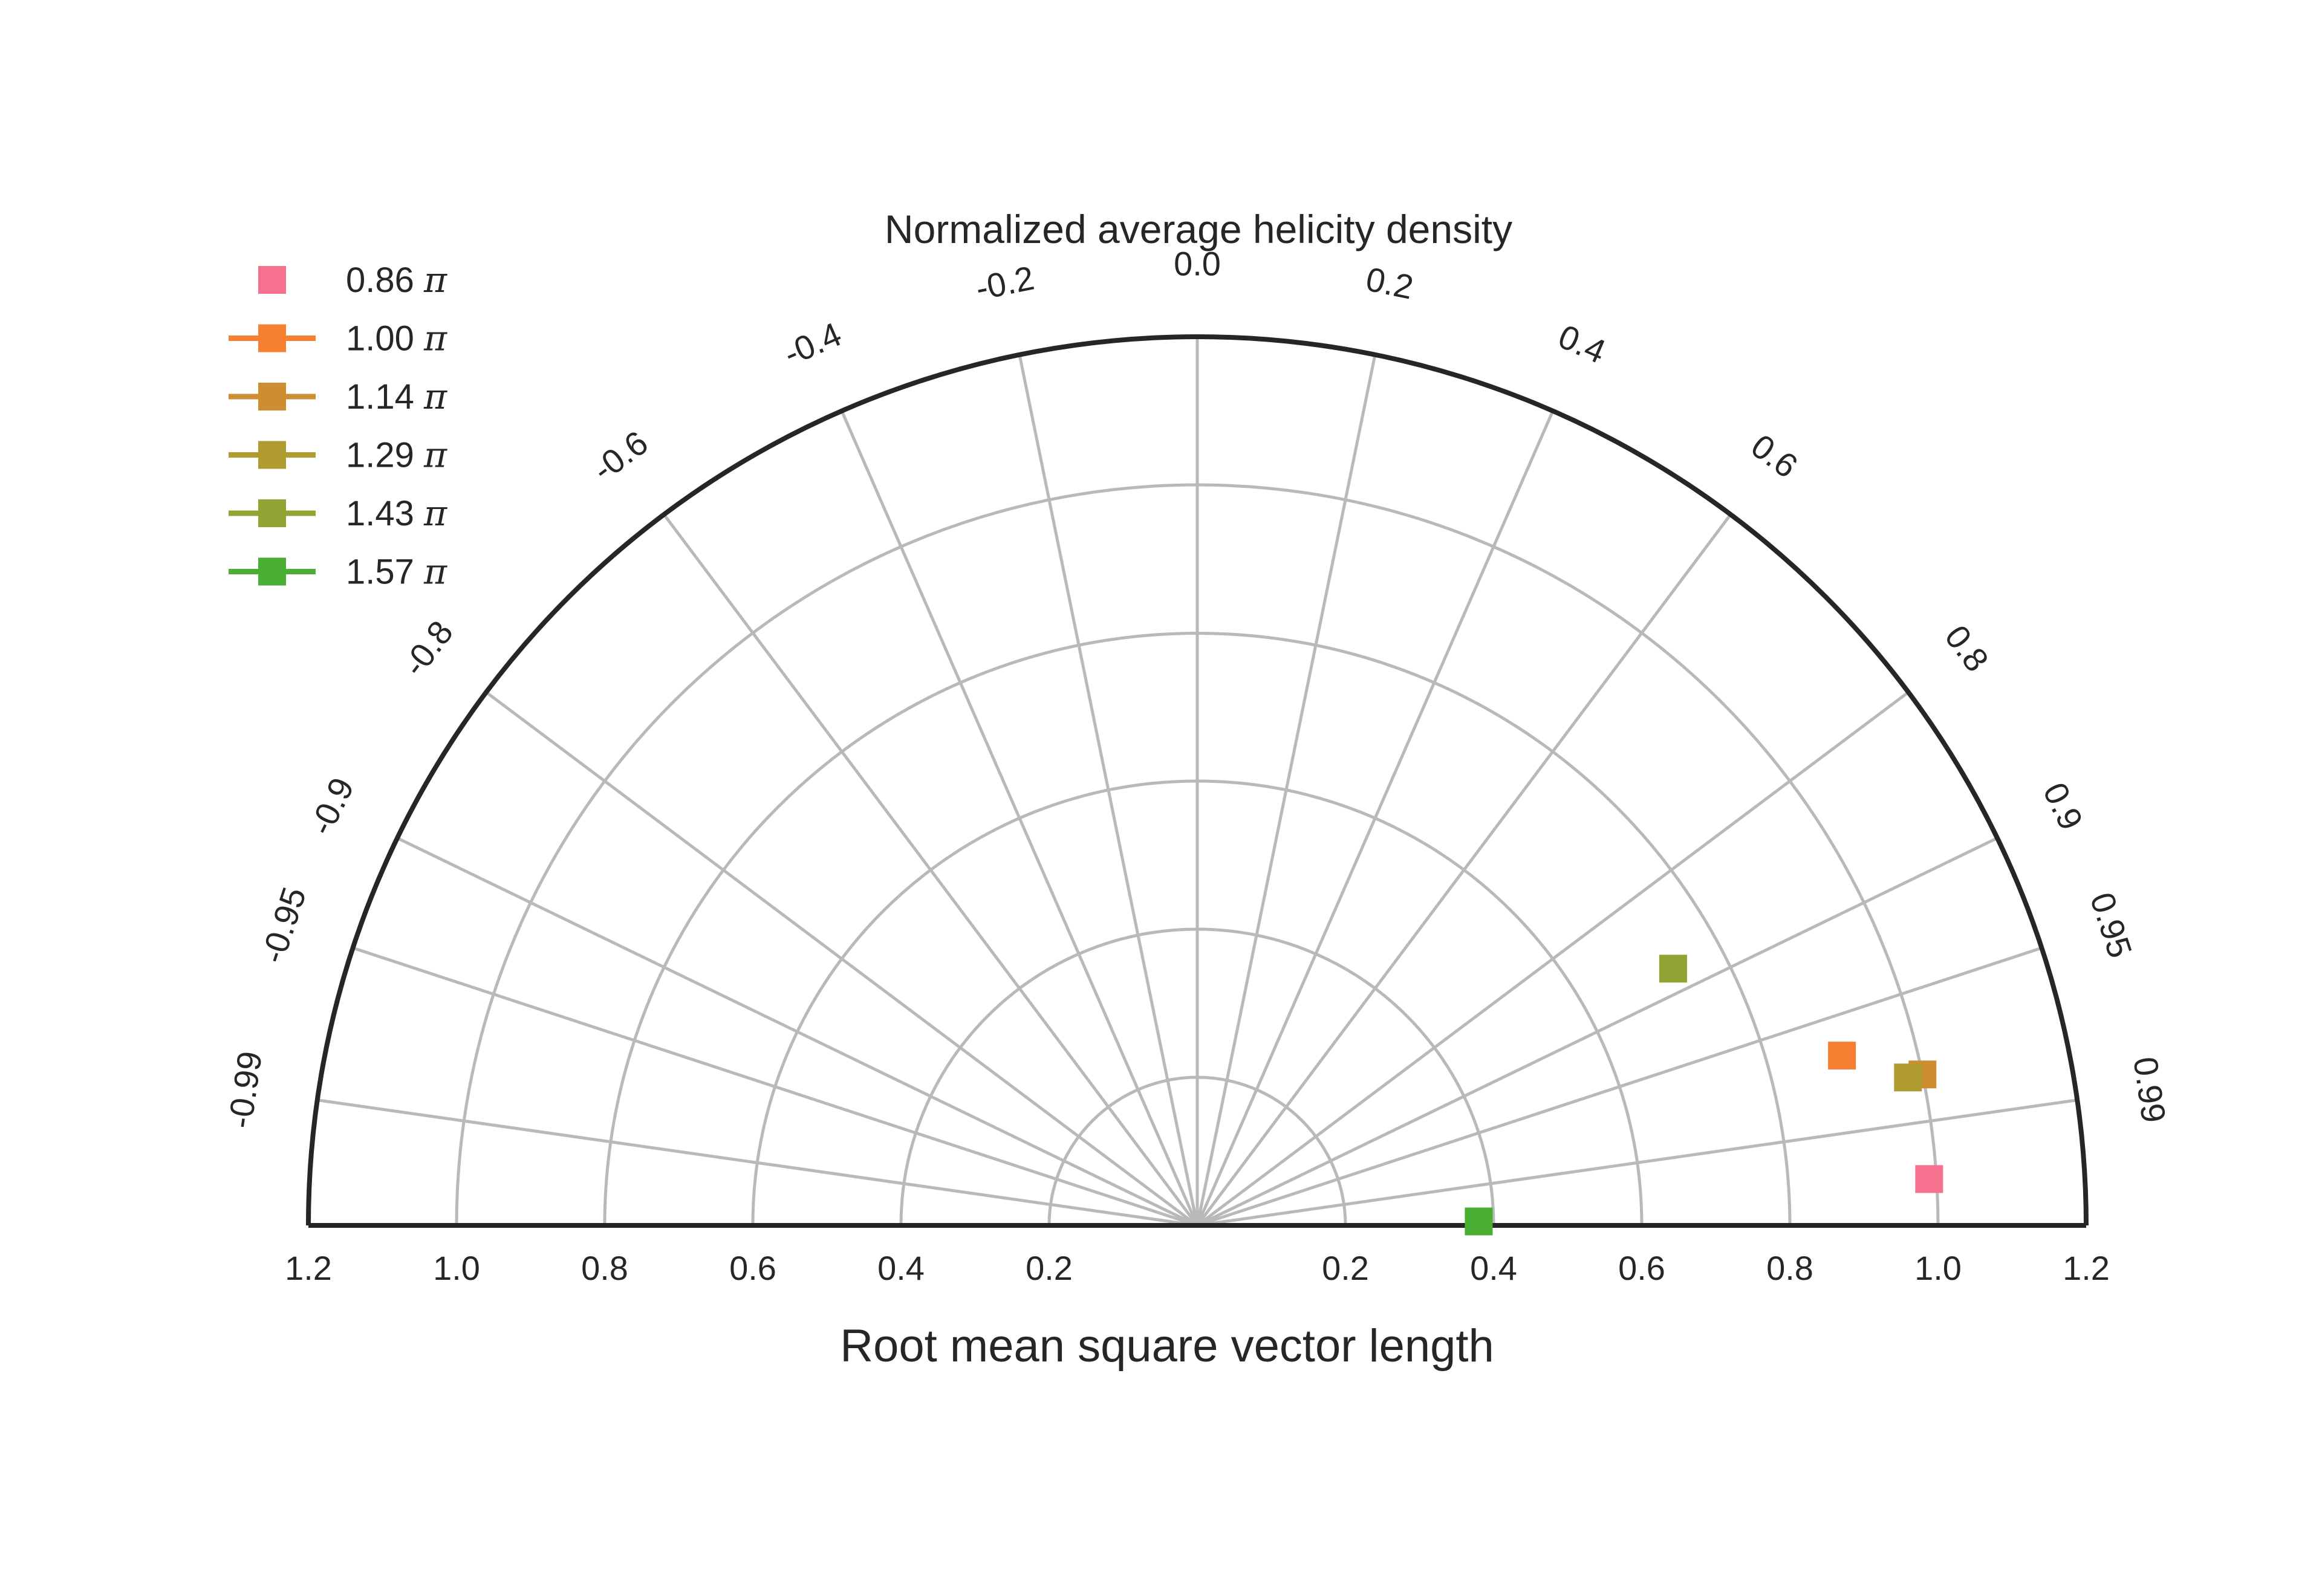  What do you see at coordinates (338, 425) in the screenshot?
I see `legend: 0.86 π1.00 π1.14 π1.29 π1.43 π1.57 π` at bounding box center [338, 425].